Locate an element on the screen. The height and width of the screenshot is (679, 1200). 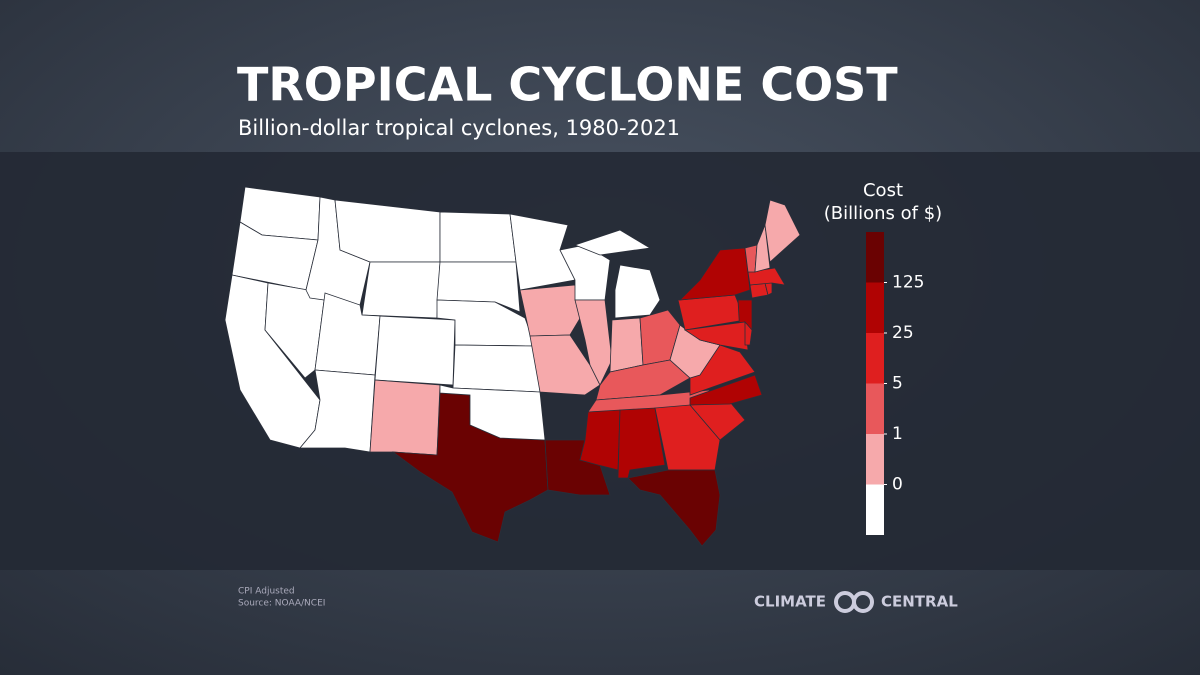
legend: 0 1 5 25 125 is located at coordinates (895, 383).